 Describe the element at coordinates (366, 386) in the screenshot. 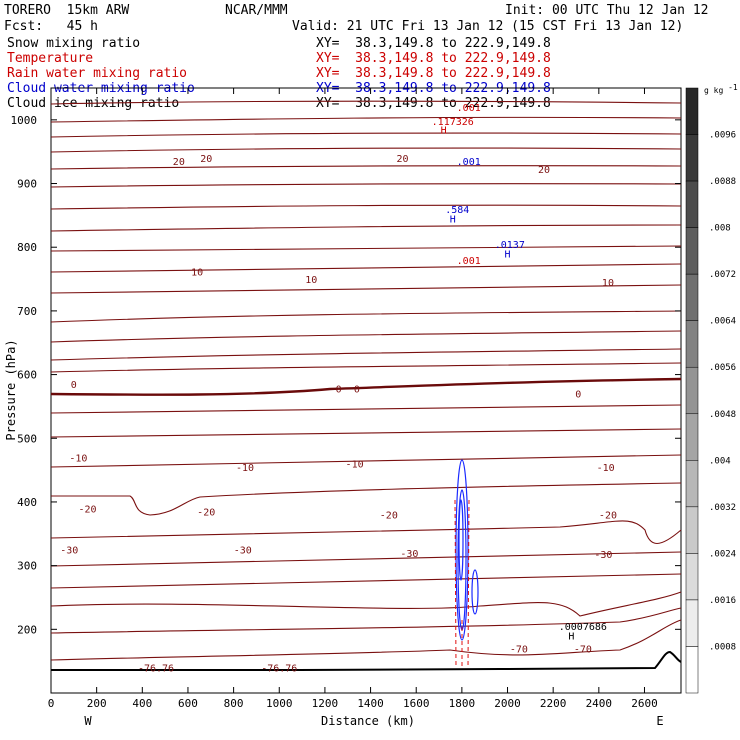

I see `isotherm-zero` at that location.